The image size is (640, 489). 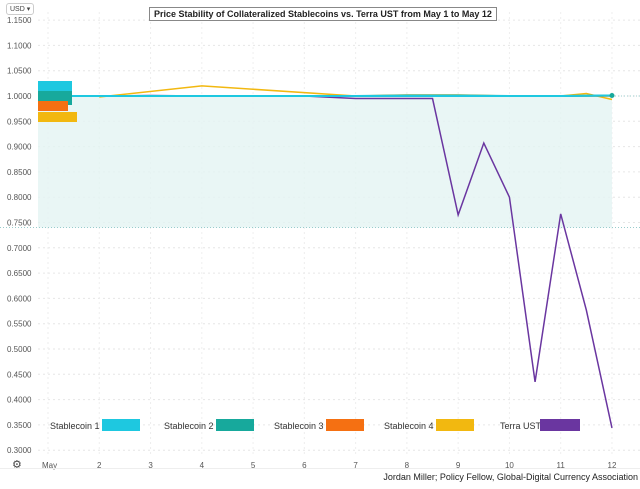 I want to click on currency-selector: USD ▾, so click(x=20, y=9).